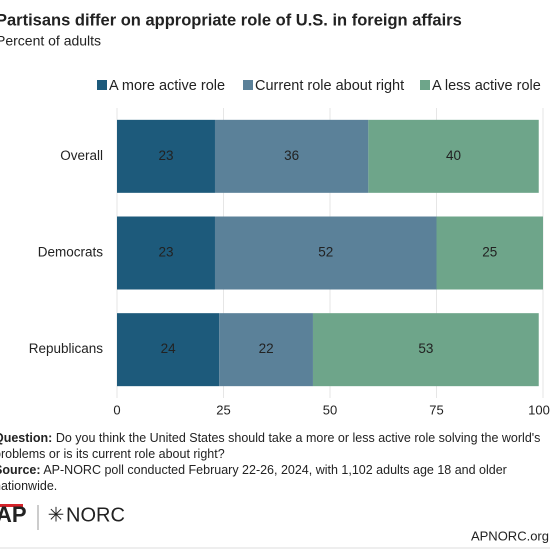  I want to click on x-tick-label: 25, so click(223, 409).